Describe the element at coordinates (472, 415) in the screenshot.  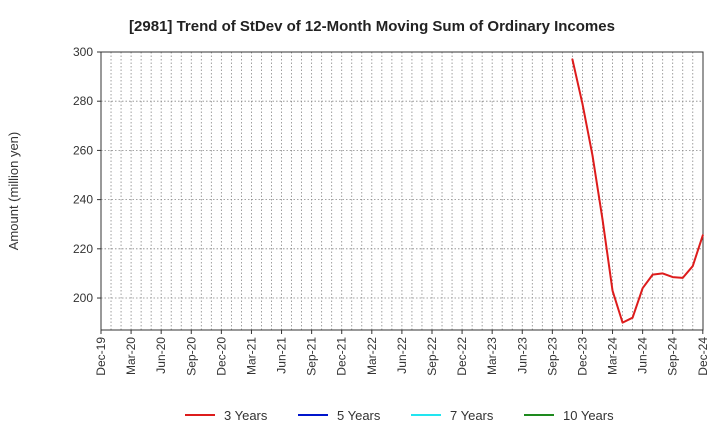
I see `legend-label-7-years: 7 Years` at that location.